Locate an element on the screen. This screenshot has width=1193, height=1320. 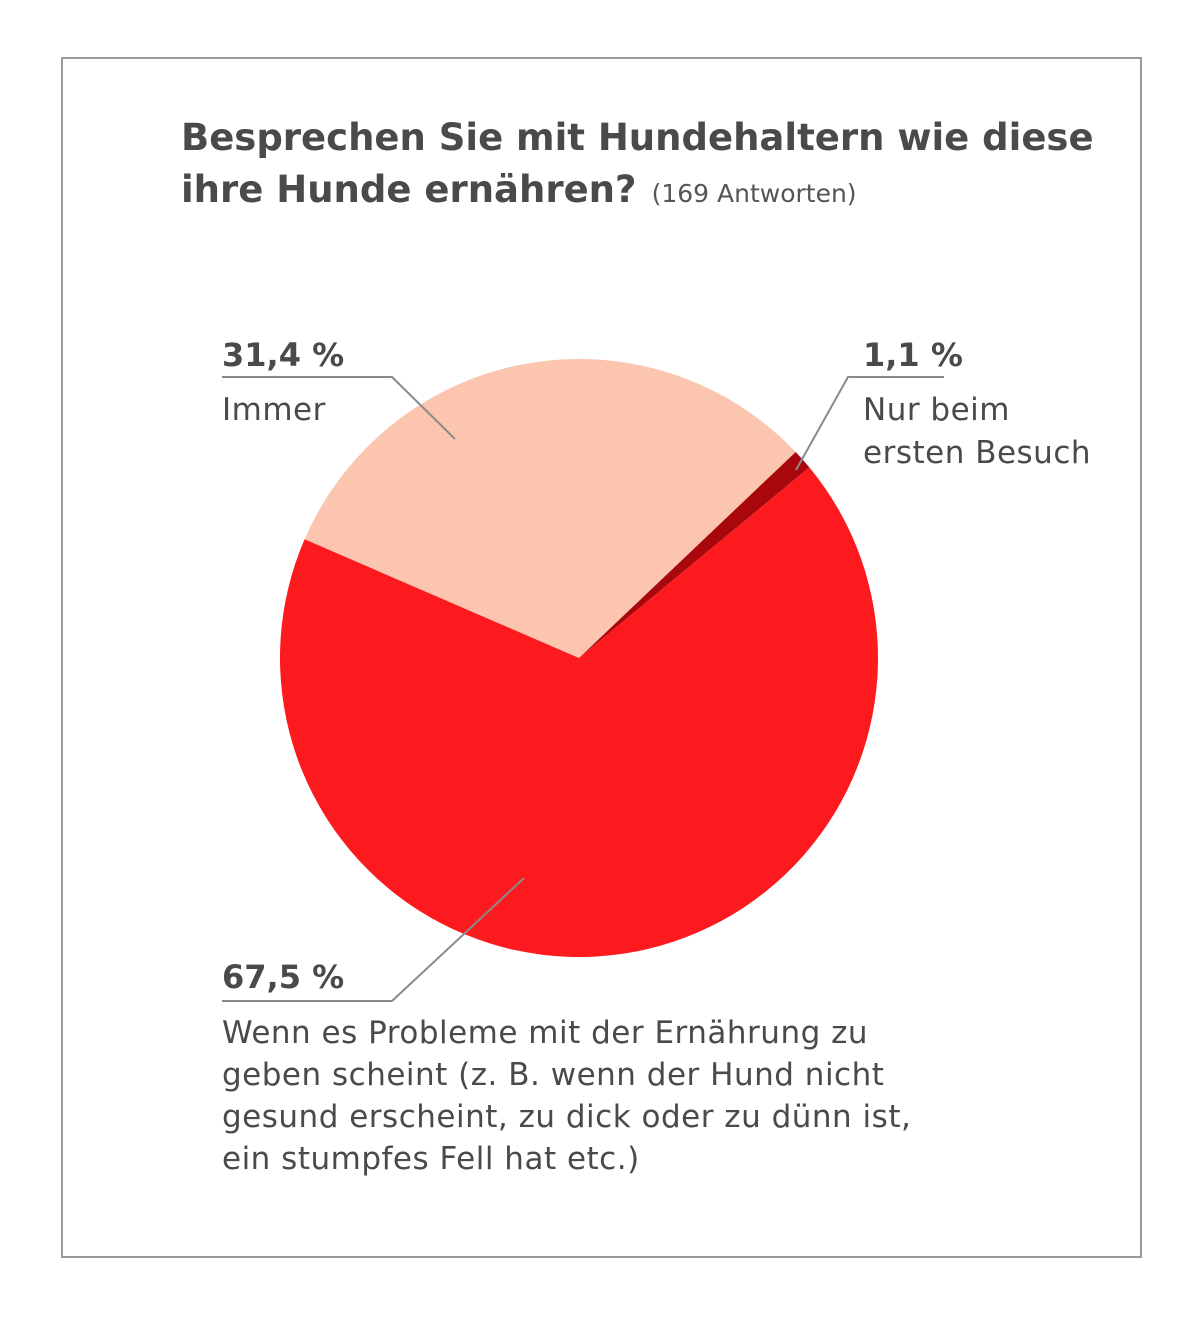
data-label-probleme-line-4: ein stumpfes Fell hat etc.) is located at coordinates (431, 1159).